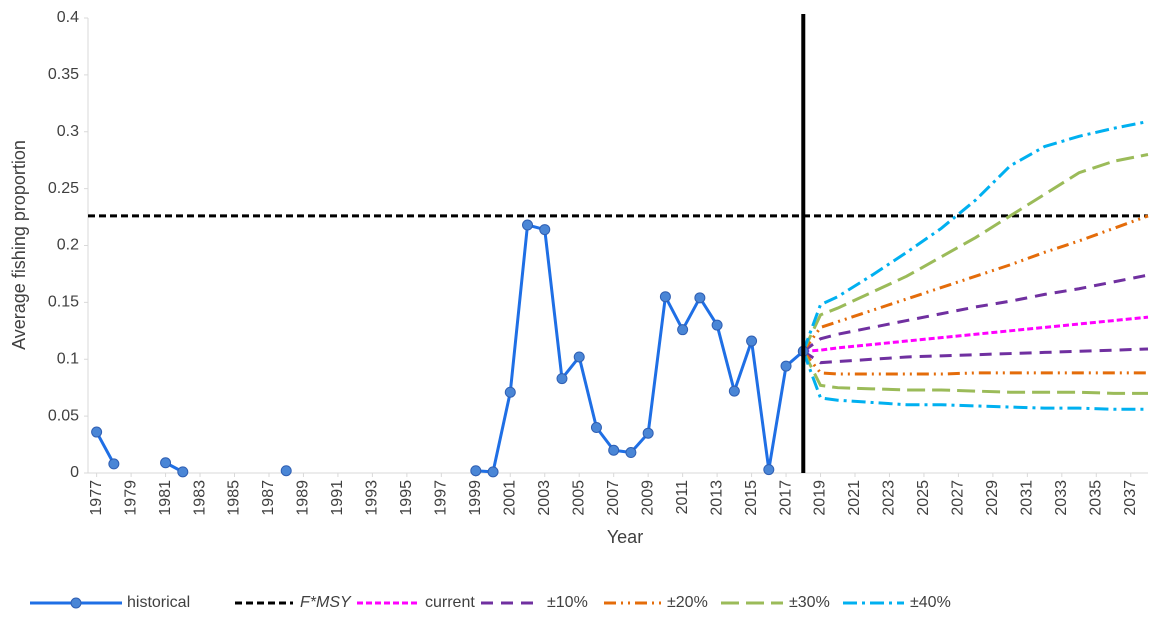  I want to click on legend-label: F*MSY, so click(326, 602).